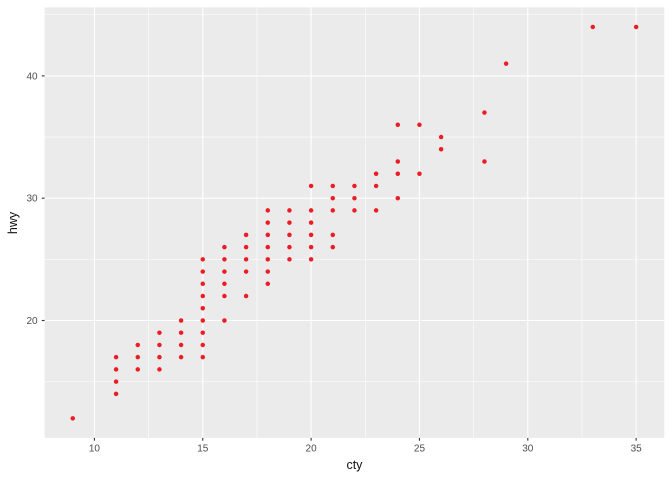 The width and height of the screenshot is (672, 480). Describe the element at coordinates (354, 465) in the screenshot. I see `x-axis-title: cty` at that location.